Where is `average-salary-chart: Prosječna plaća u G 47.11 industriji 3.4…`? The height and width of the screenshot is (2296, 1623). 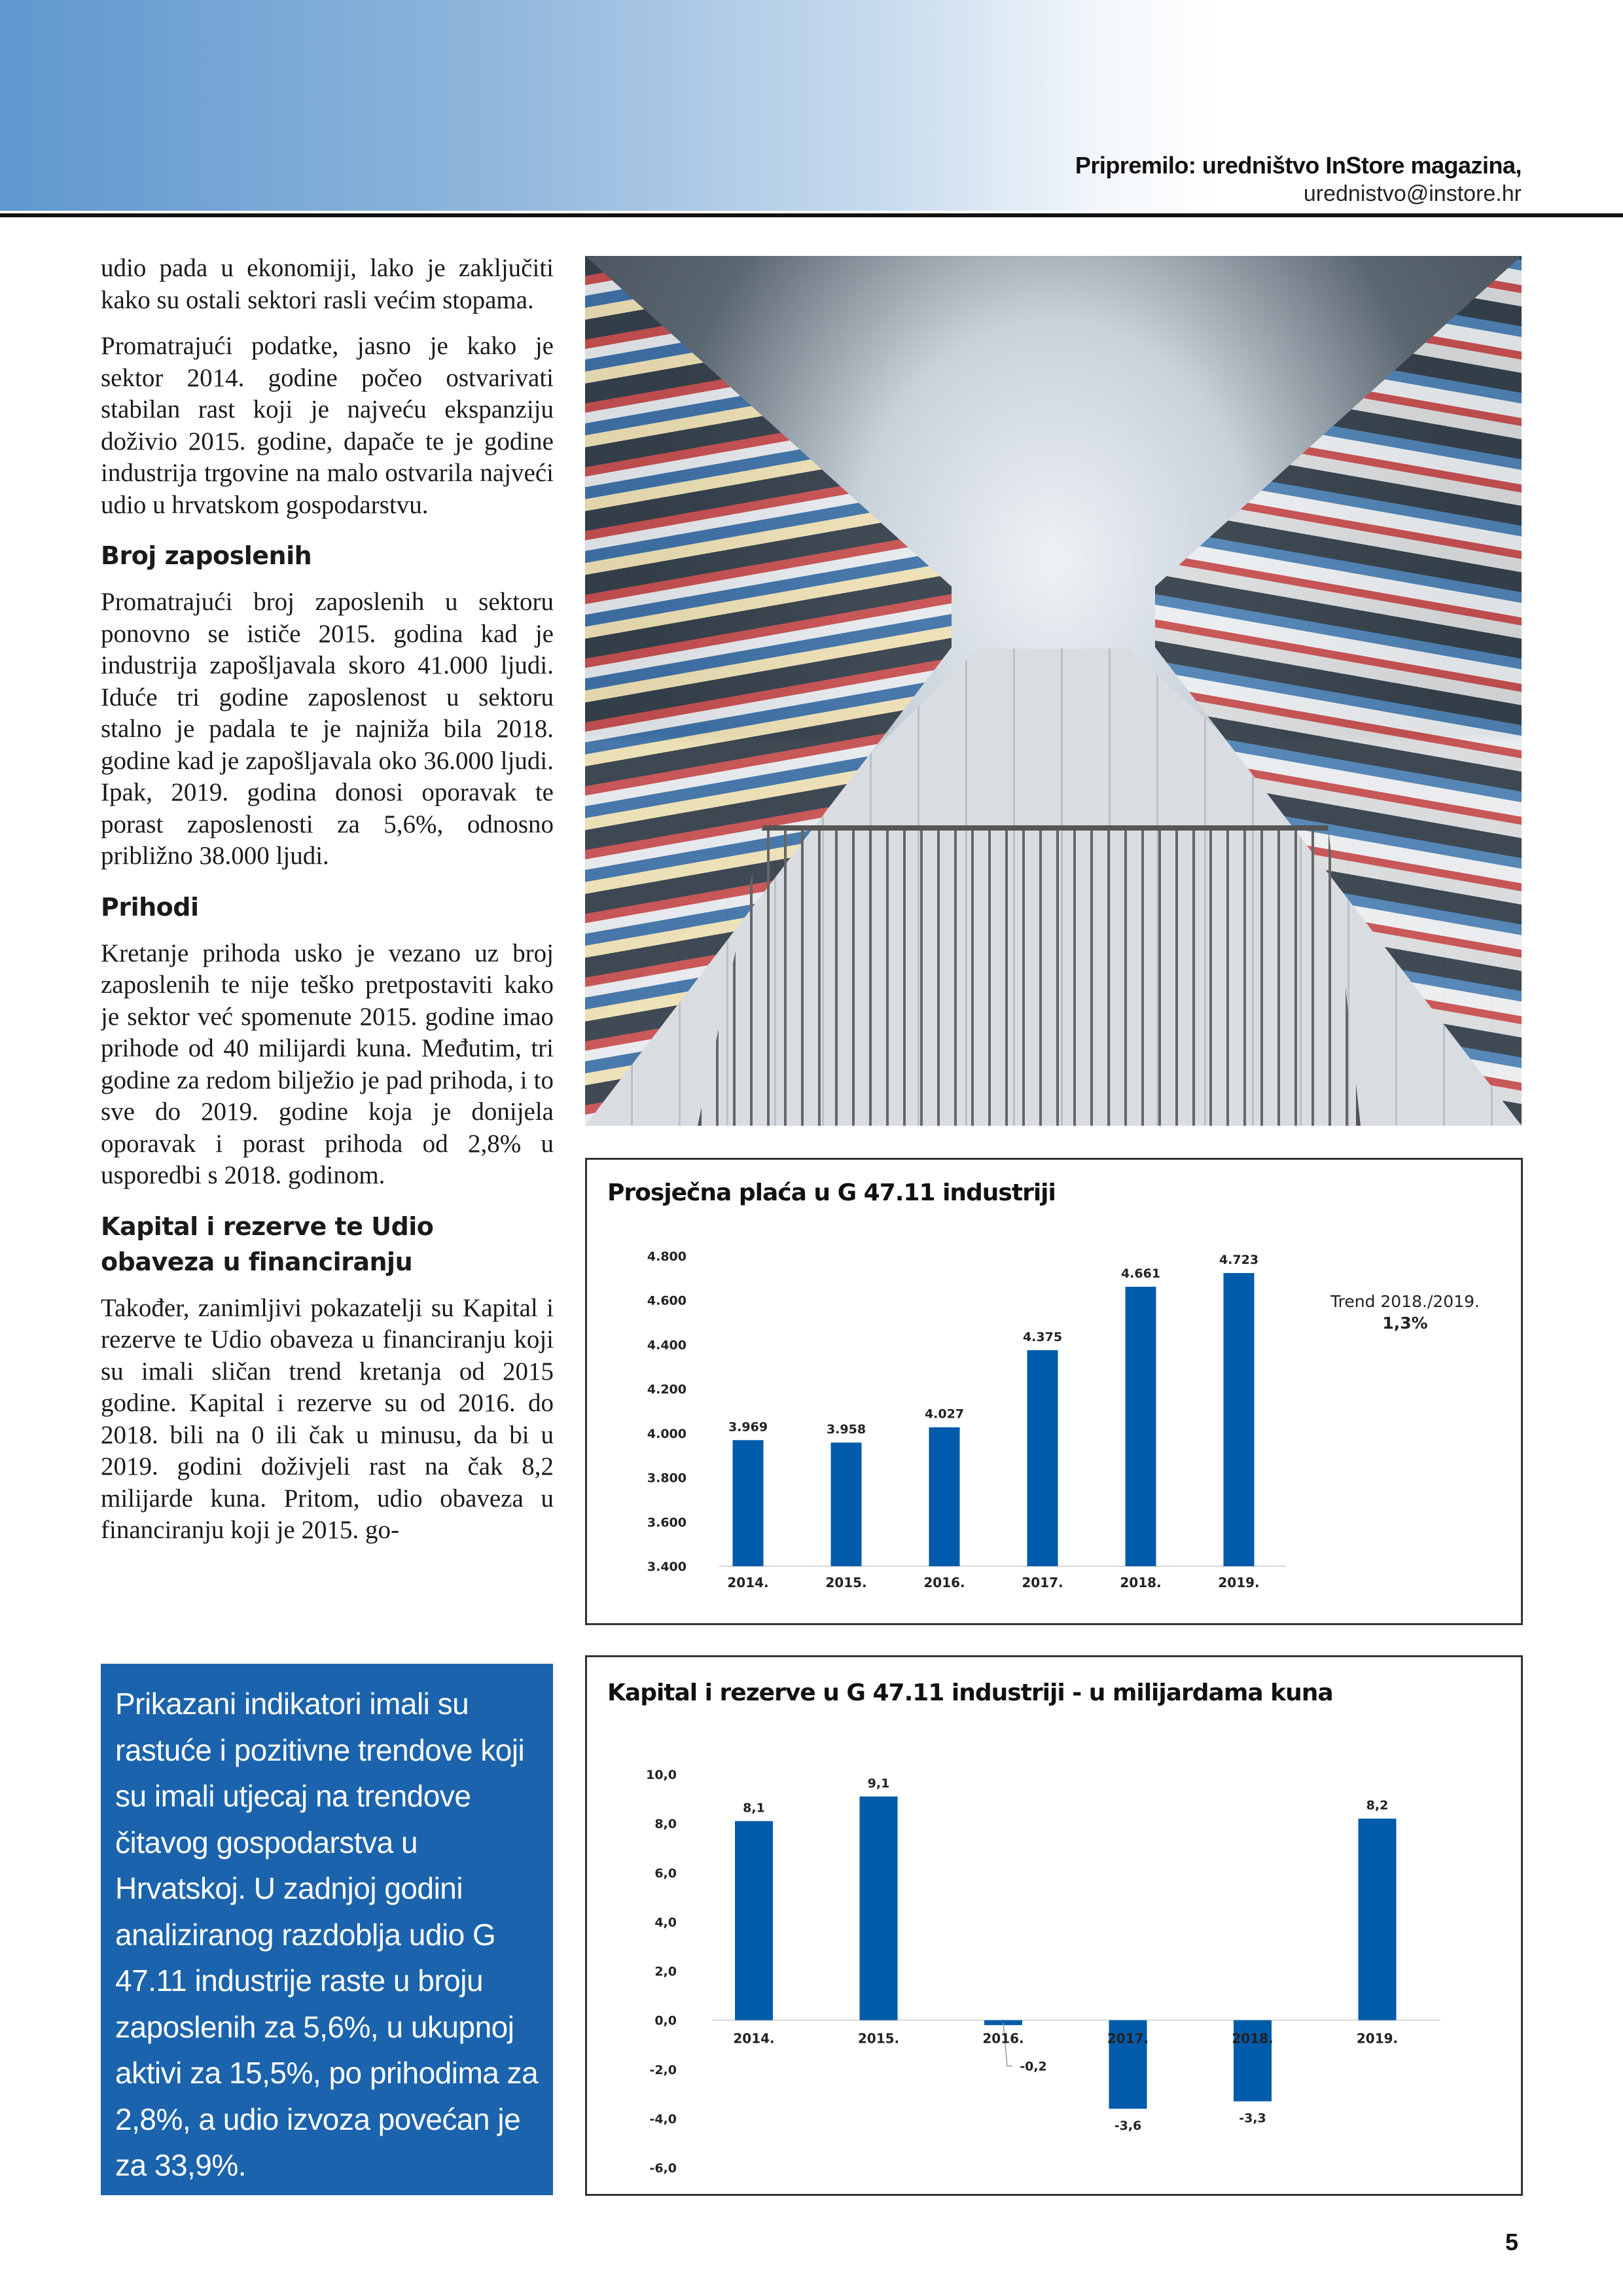 average-salary-chart: Prosječna plaća u G 47.11 industriji 3.4… is located at coordinates (1054, 1391).